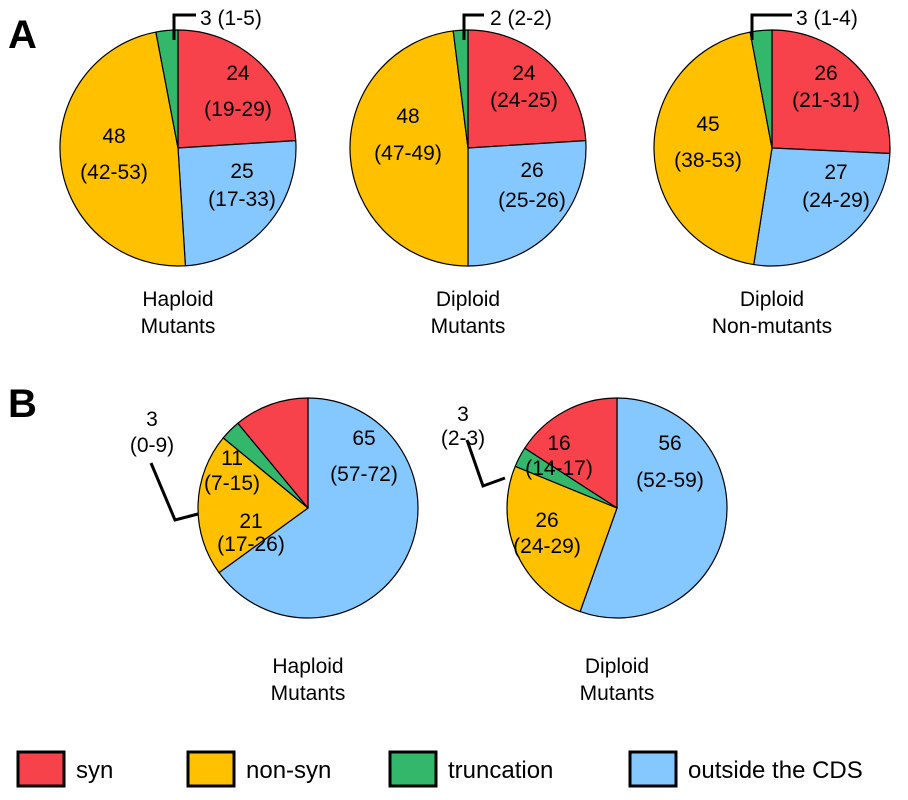  Describe the element at coordinates (708, 160) in the screenshot. I see `pie-3-label-non-syn-range: (38-53)` at that location.